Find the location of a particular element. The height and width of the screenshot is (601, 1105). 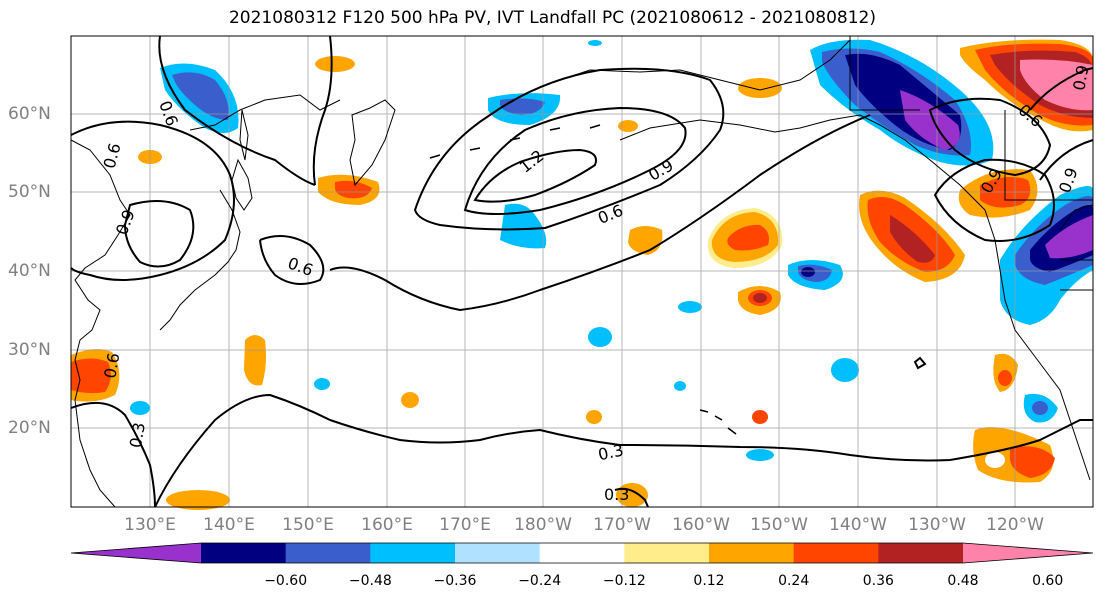

lat-tick-30n: 30°N is located at coordinates (29, 350).